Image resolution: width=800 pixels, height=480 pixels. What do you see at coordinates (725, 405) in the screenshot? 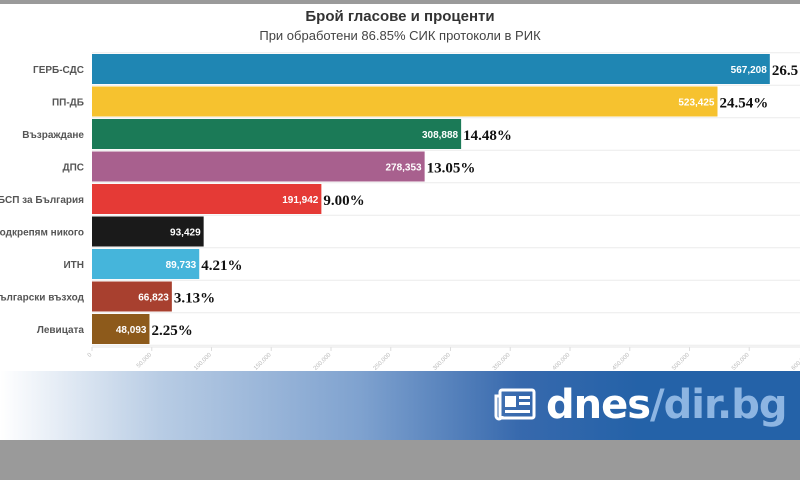
I see `logo-dir: dir.bg` at bounding box center [725, 405].